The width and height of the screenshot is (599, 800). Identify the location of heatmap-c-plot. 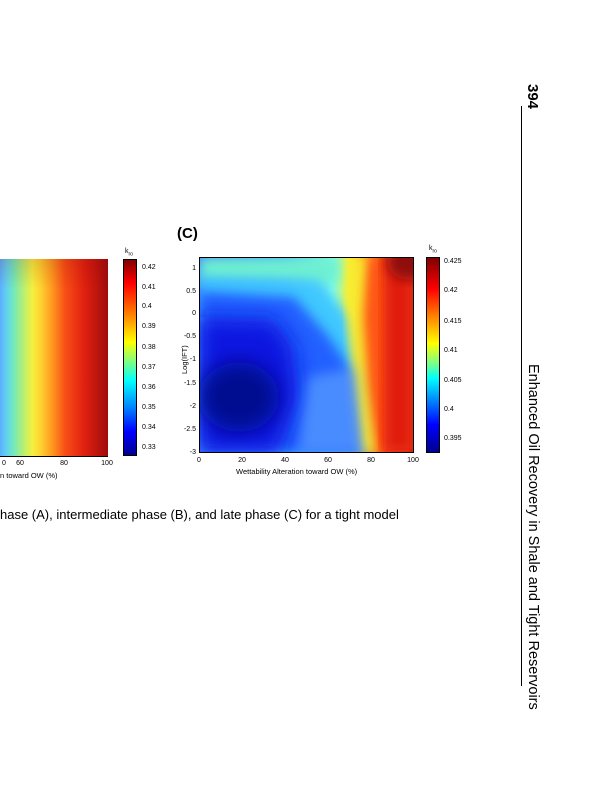
(306, 355).